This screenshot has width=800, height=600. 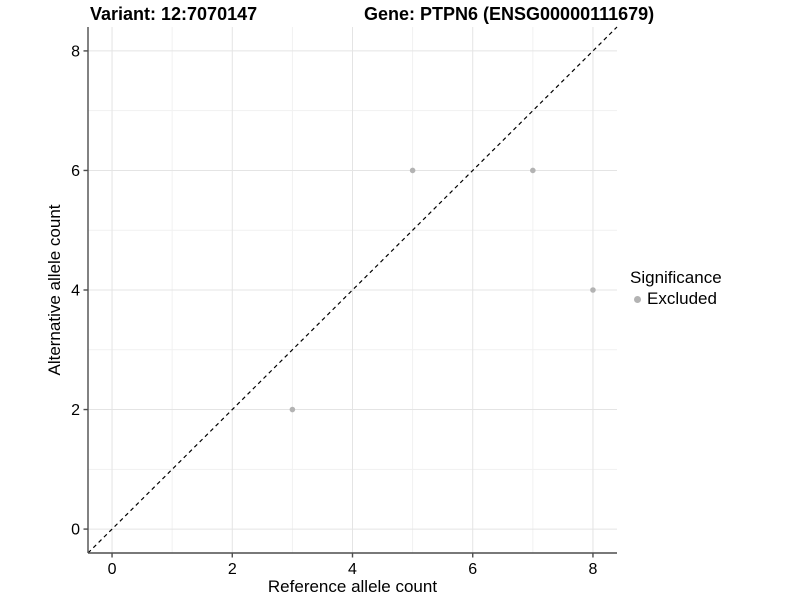 I want to click on legend-item-label: Excluded, so click(x=682, y=298).